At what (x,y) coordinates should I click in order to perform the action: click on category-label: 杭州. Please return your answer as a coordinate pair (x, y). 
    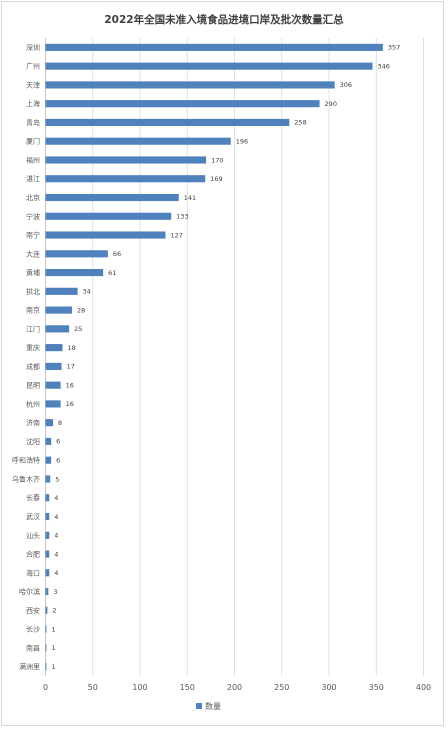
    Looking at the image, I should click on (33, 403).